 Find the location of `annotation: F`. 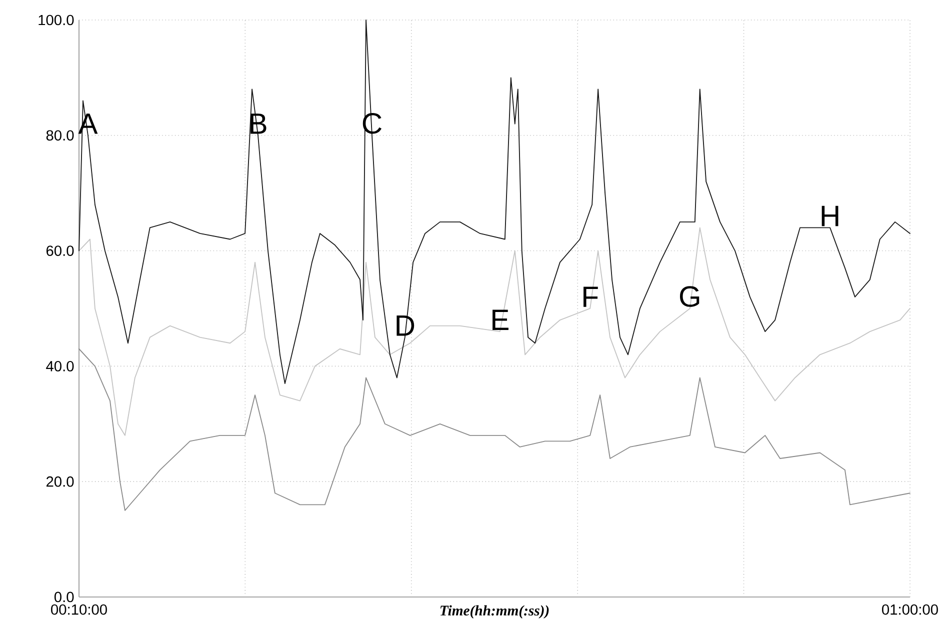

annotation: F is located at coordinates (591, 296).